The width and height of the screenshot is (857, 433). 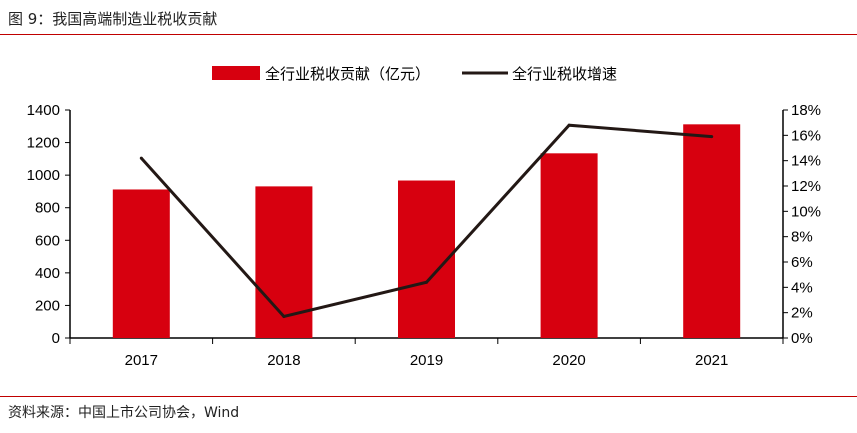 What do you see at coordinates (56, 338) in the screenshot?
I see `left-tick-label: 0` at bounding box center [56, 338].